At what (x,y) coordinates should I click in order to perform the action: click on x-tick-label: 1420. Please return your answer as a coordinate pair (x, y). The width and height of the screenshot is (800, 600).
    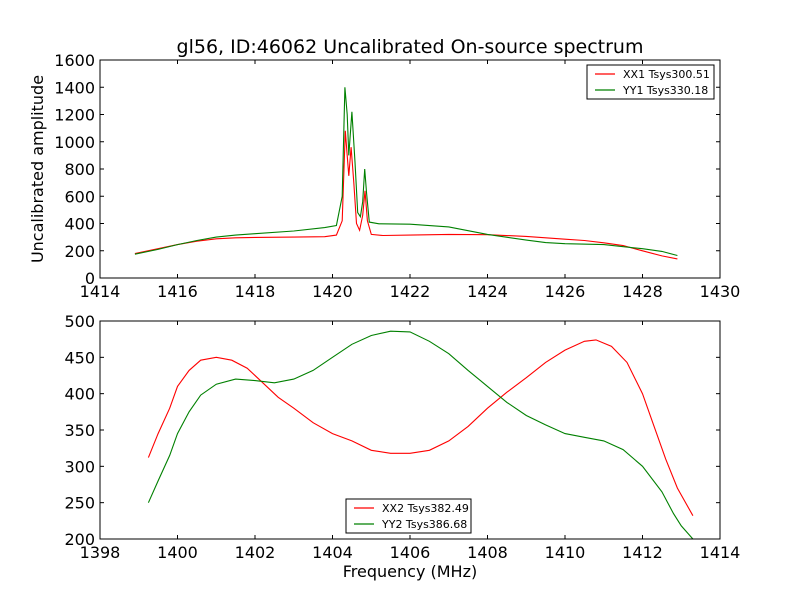
    Looking at the image, I should click on (332, 291).